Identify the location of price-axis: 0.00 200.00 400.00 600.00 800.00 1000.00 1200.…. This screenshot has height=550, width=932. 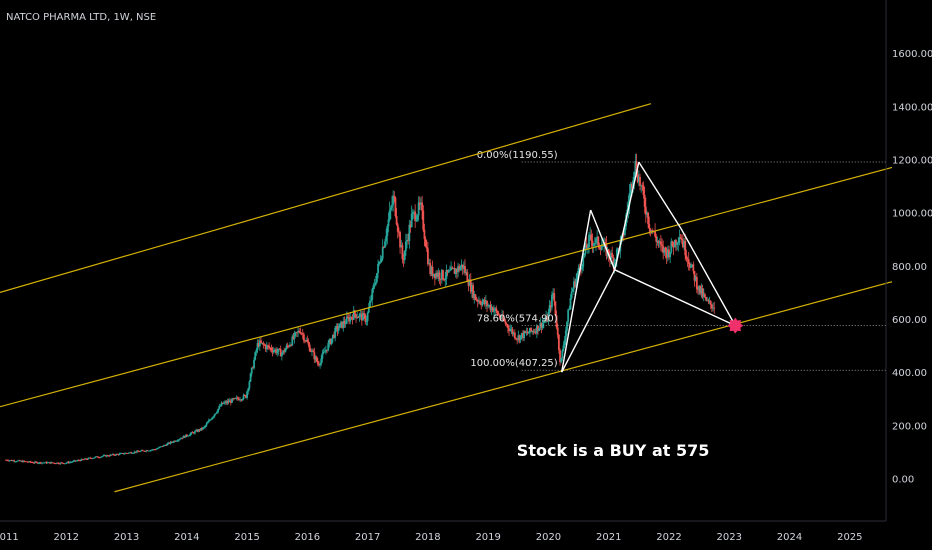
(912, 267).